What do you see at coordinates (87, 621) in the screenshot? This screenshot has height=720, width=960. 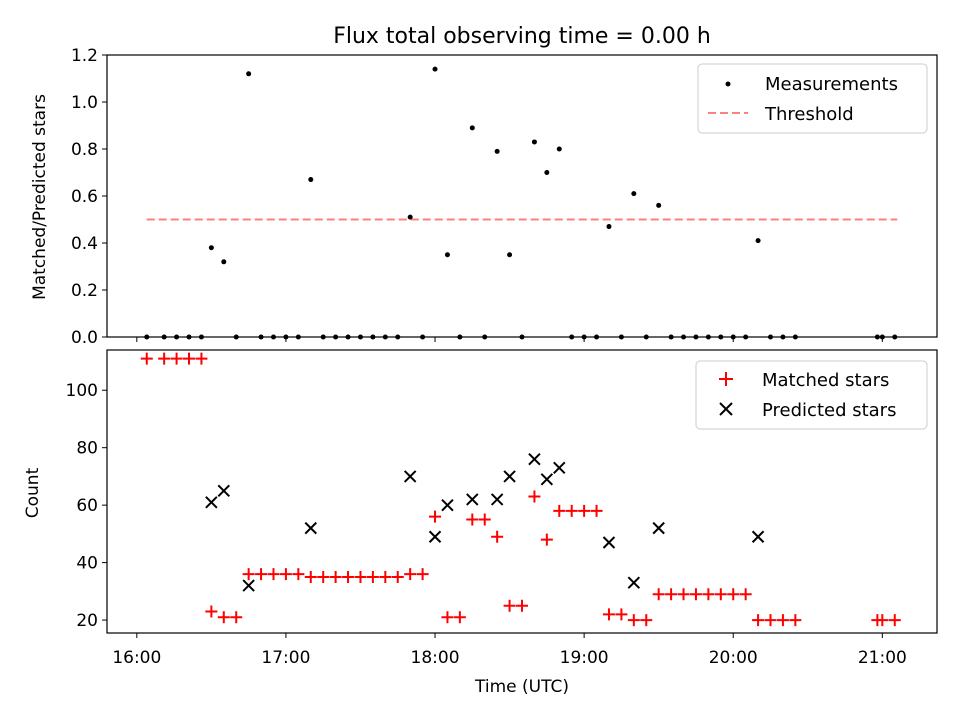 I see `y-tick-label: 20` at bounding box center [87, 621].